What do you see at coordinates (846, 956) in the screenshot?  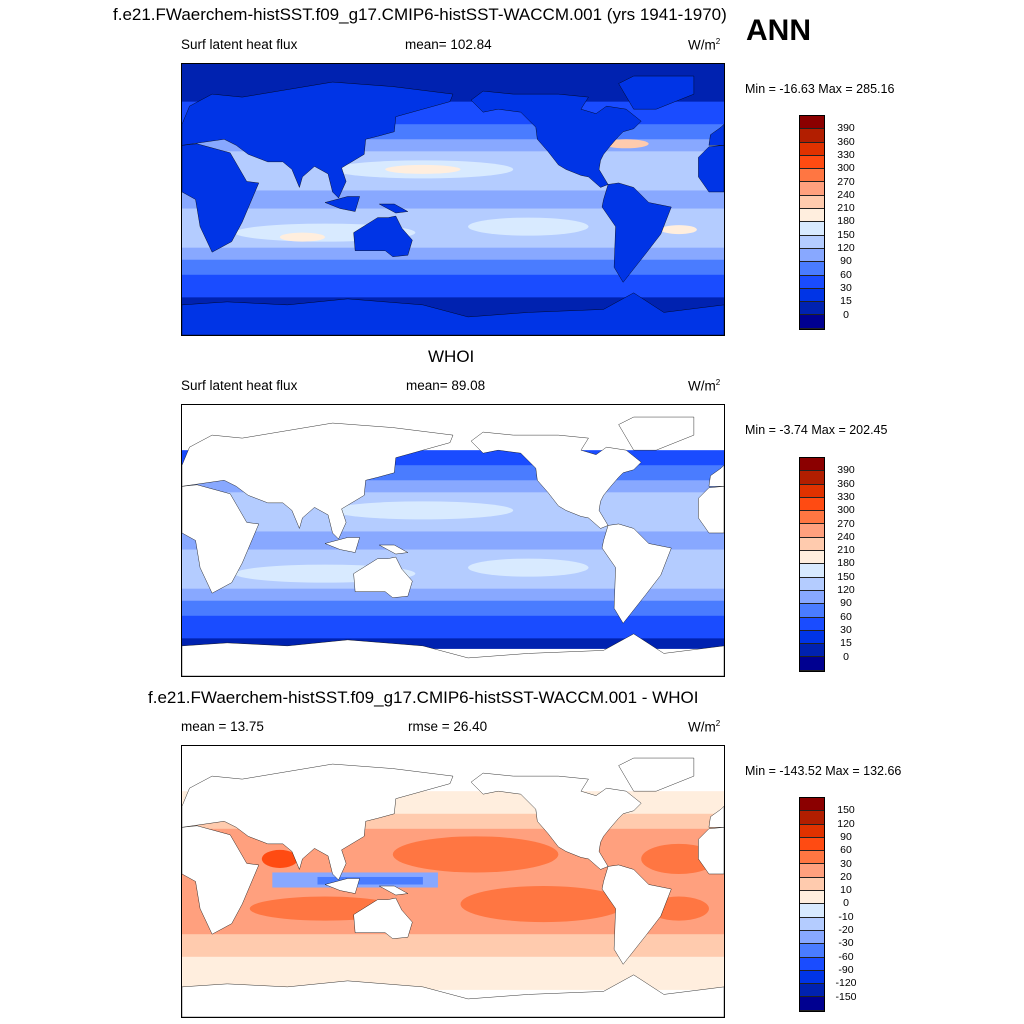 I see `colorbar-tick-label: -60` at bounding box center [846, 956].